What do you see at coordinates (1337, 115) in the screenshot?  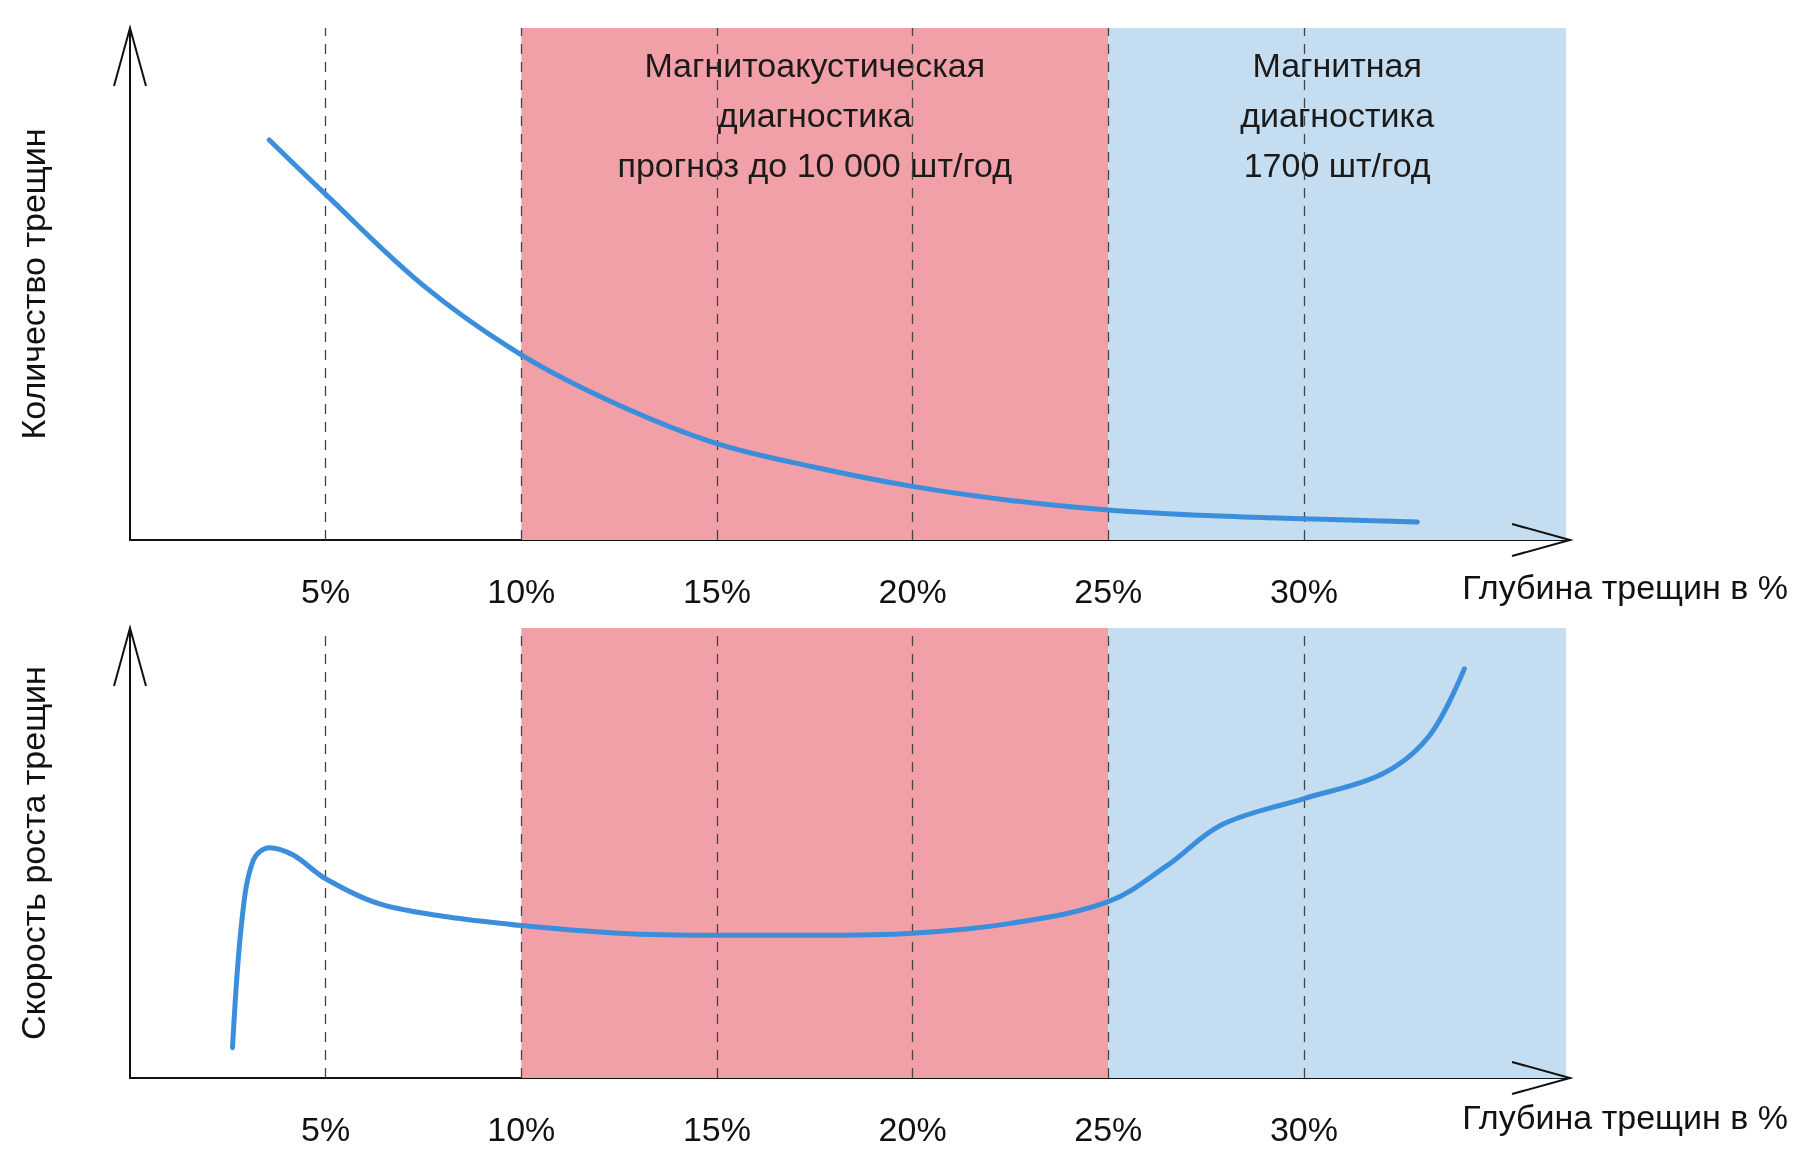 I see `band-label: Магнитная диагностика 1700 шт/год` at bounding box center [1337, 115].